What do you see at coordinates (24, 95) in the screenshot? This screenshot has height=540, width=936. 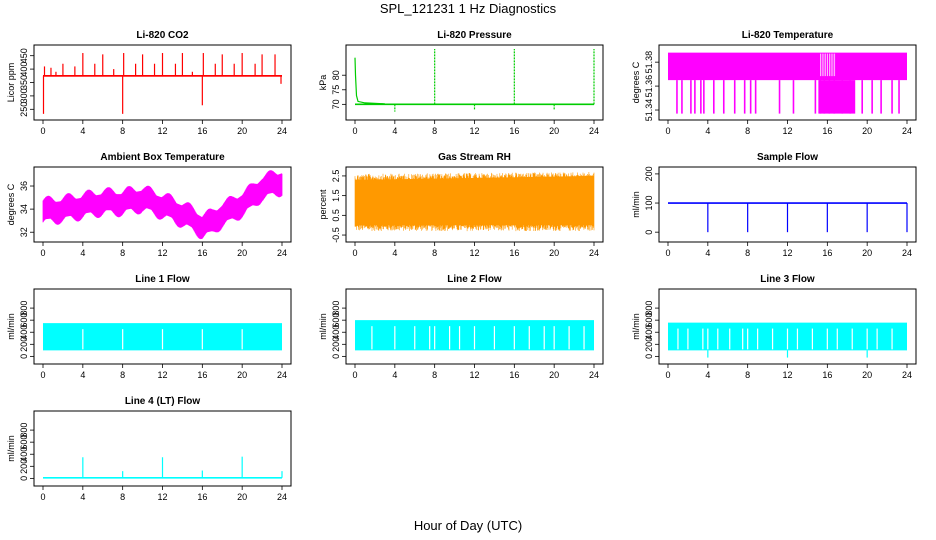 I see `y-tick-label: 300` at bounding box center [24, 95].